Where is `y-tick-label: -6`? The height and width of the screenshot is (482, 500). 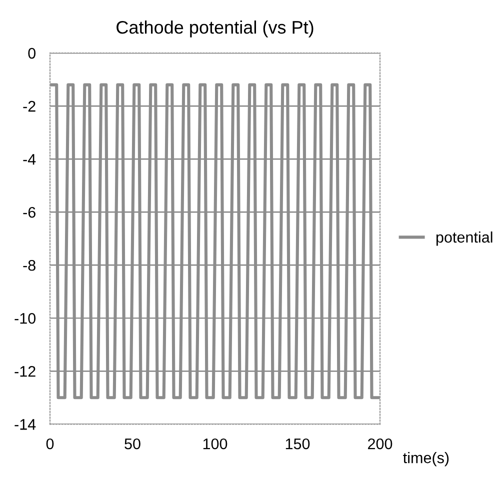
y-tick-label: -6 is located at coordinates (29, 212).